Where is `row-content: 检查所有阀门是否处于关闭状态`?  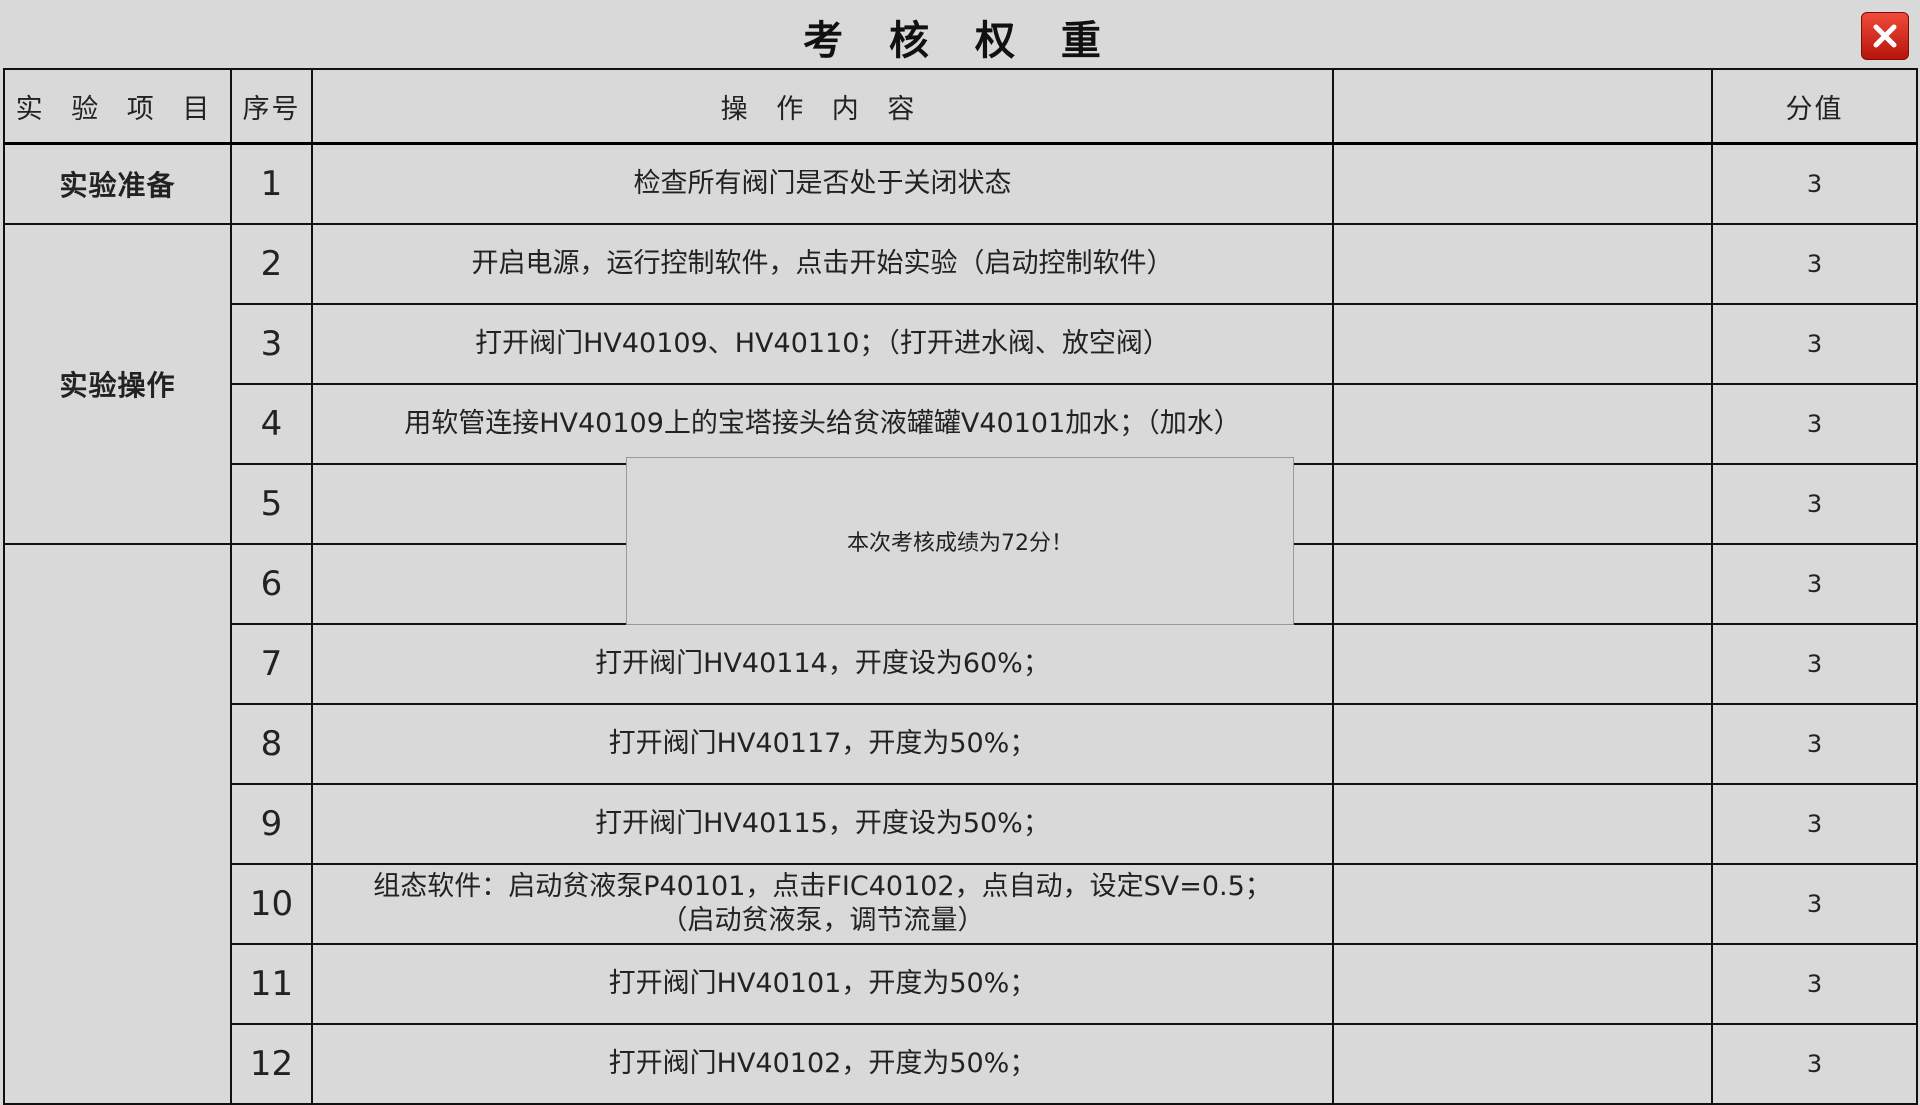
row-content: 检查所有阀门是否处于关闭状态 is located at coordinates (822, 183).